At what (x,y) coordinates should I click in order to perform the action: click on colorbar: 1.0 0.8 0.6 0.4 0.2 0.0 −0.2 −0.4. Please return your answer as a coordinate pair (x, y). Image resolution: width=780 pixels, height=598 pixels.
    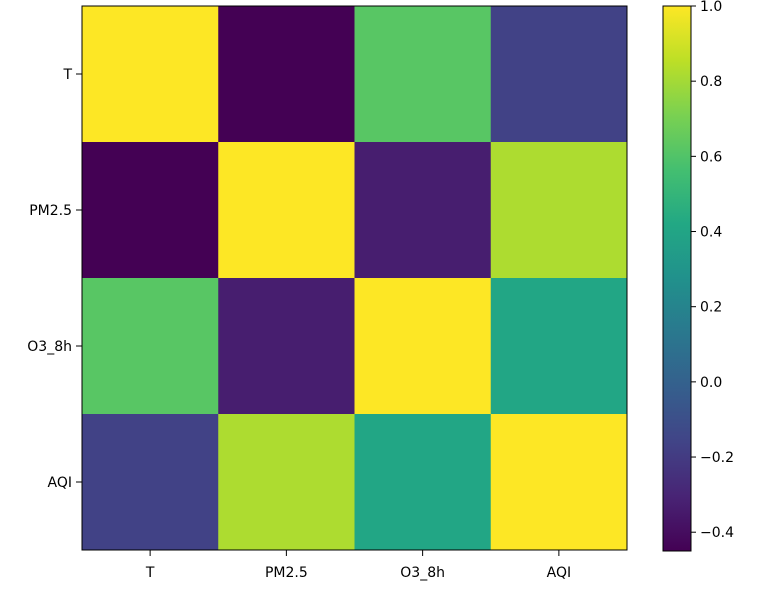
    Looking at the image, I should click on (698, 276).